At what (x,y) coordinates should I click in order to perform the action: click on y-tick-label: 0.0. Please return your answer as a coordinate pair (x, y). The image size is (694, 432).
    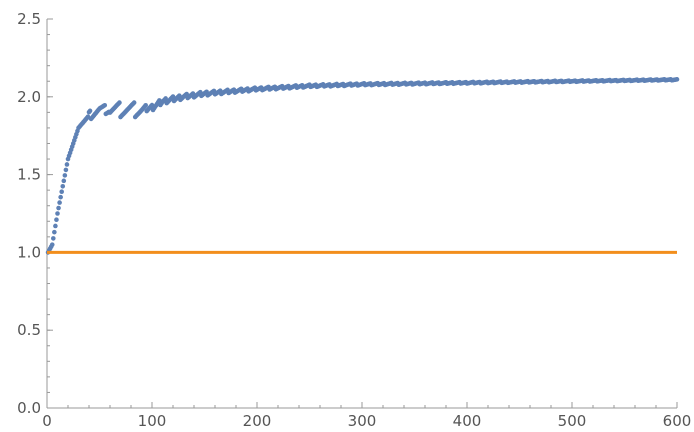
    Looking at the image, I should click on (29, 408).